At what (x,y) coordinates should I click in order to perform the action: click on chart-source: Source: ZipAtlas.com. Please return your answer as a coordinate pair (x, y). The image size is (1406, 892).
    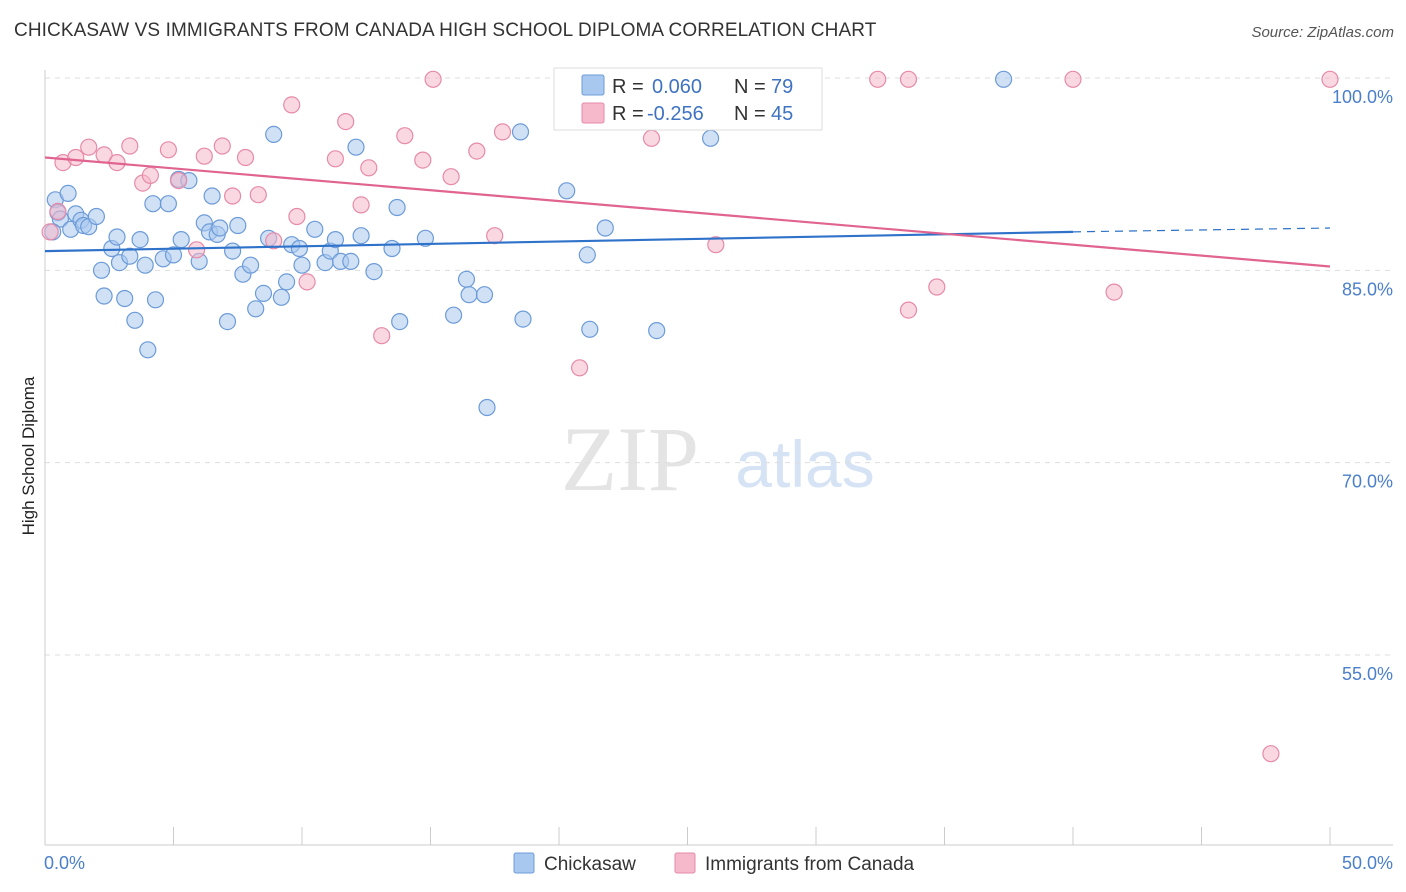
    Looking at the image, I should click on (1322, 32).